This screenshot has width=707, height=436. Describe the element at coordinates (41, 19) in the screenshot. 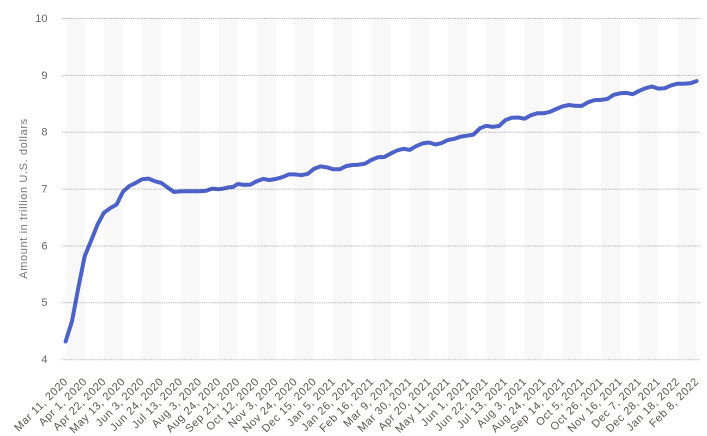

I see `svg-text: 10` at that location.